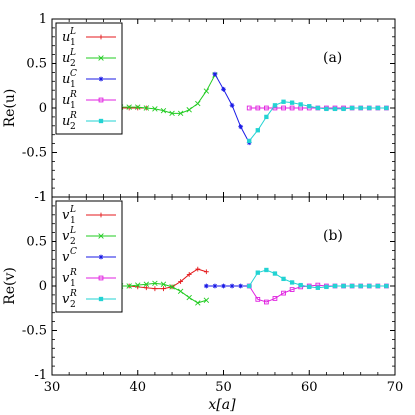 This screenshot has width=415, height=415. I want to click on panel-b-xtick-label: 30, so click(52, 387).